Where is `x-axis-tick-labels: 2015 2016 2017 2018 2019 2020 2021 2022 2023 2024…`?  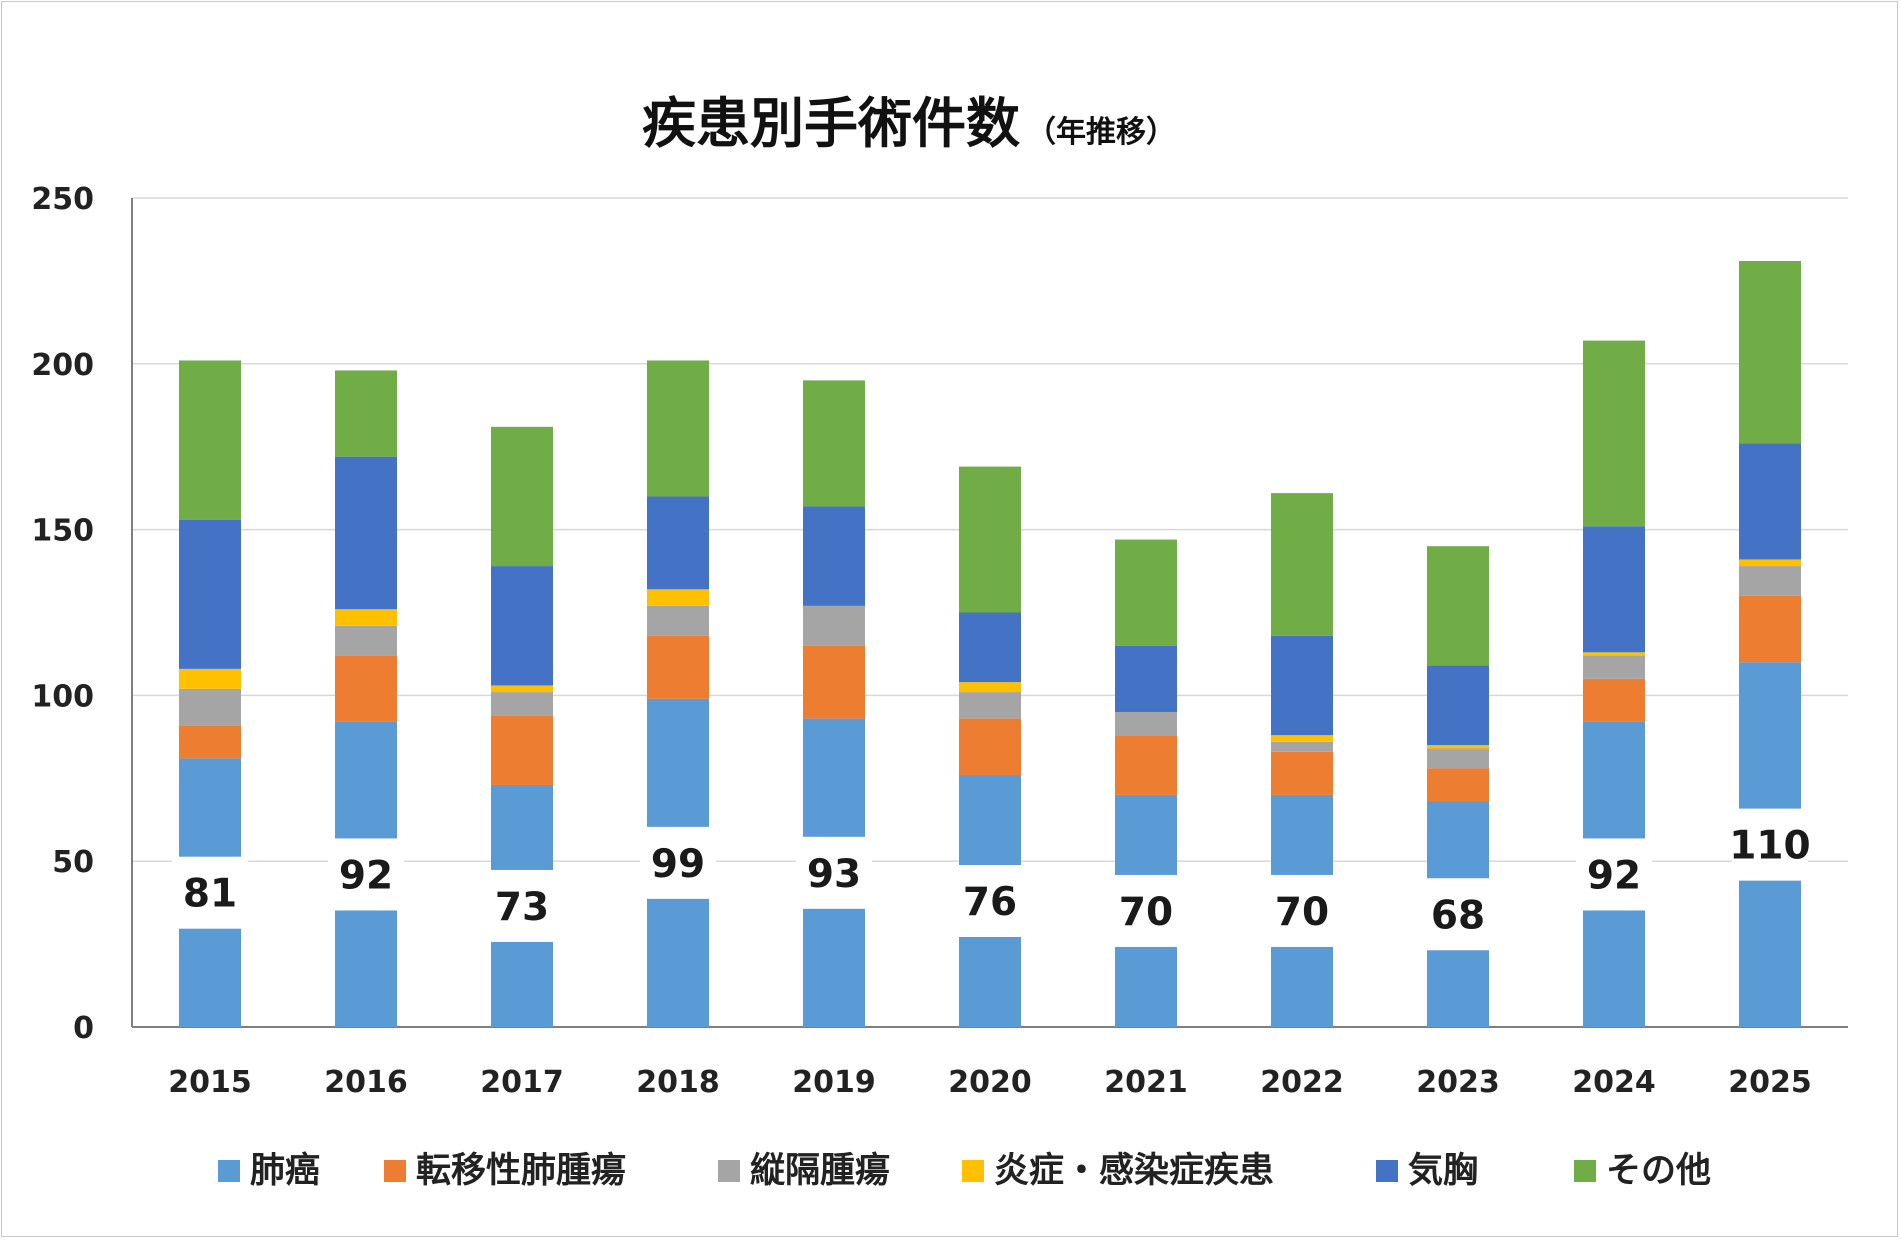
x-axis-tick-labels: 2015 2016 2017 2018 2019 2020 2021 2022 2023 2024… is located at coordinates (990, 1082).